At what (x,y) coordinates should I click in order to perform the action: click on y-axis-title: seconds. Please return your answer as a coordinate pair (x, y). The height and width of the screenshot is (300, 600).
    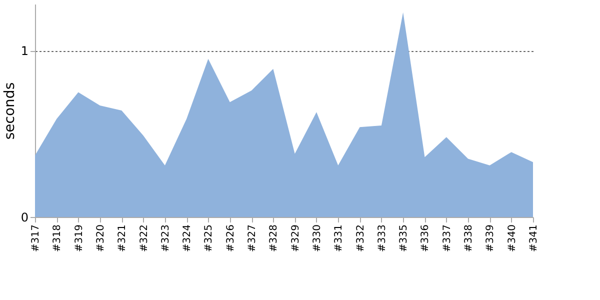
    Looking at the image, I should click on (10, 111).